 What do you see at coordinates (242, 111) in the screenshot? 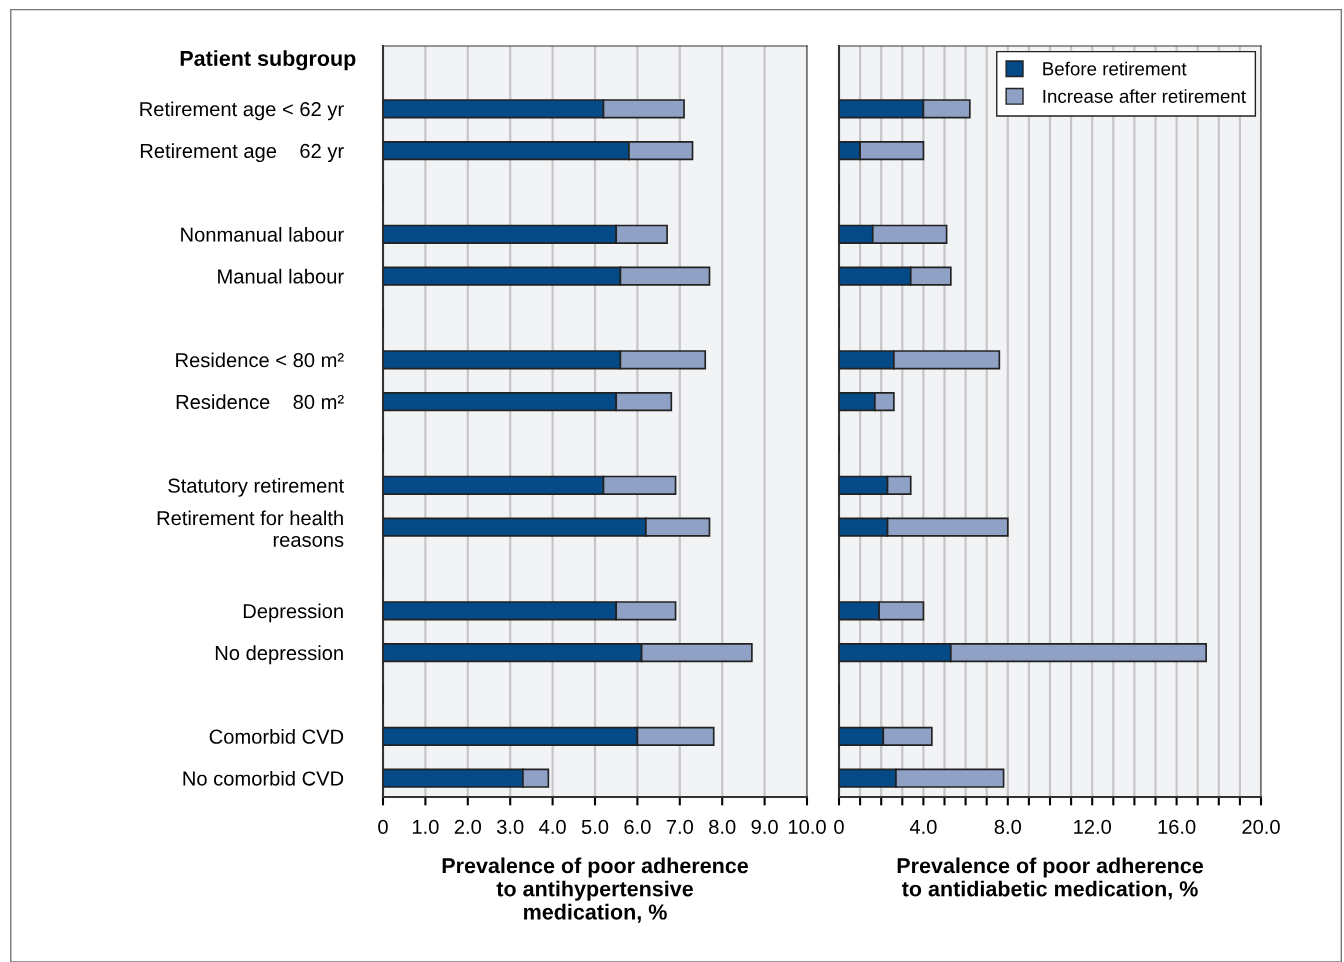
I see `y-tick-label: Retirement age < 62 yr` at bounding box center [242, 111].